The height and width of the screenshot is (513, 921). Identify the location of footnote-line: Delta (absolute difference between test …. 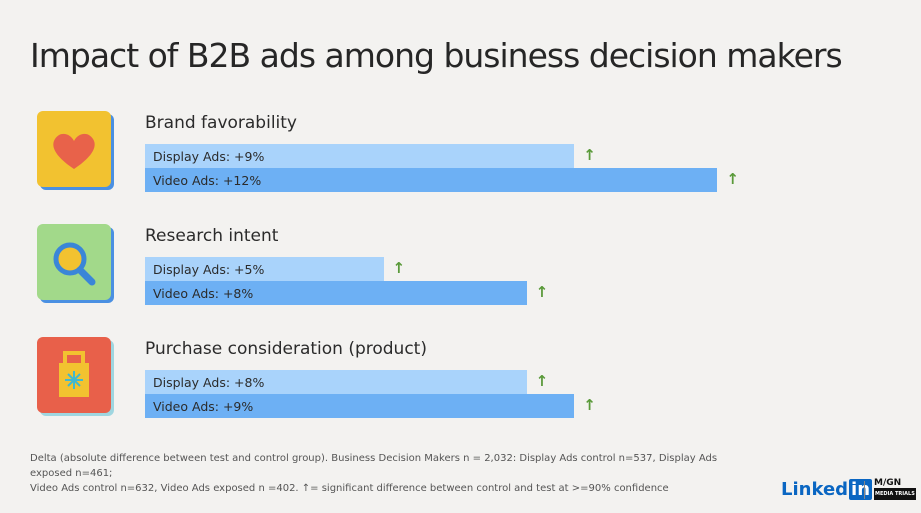
(374, 466).